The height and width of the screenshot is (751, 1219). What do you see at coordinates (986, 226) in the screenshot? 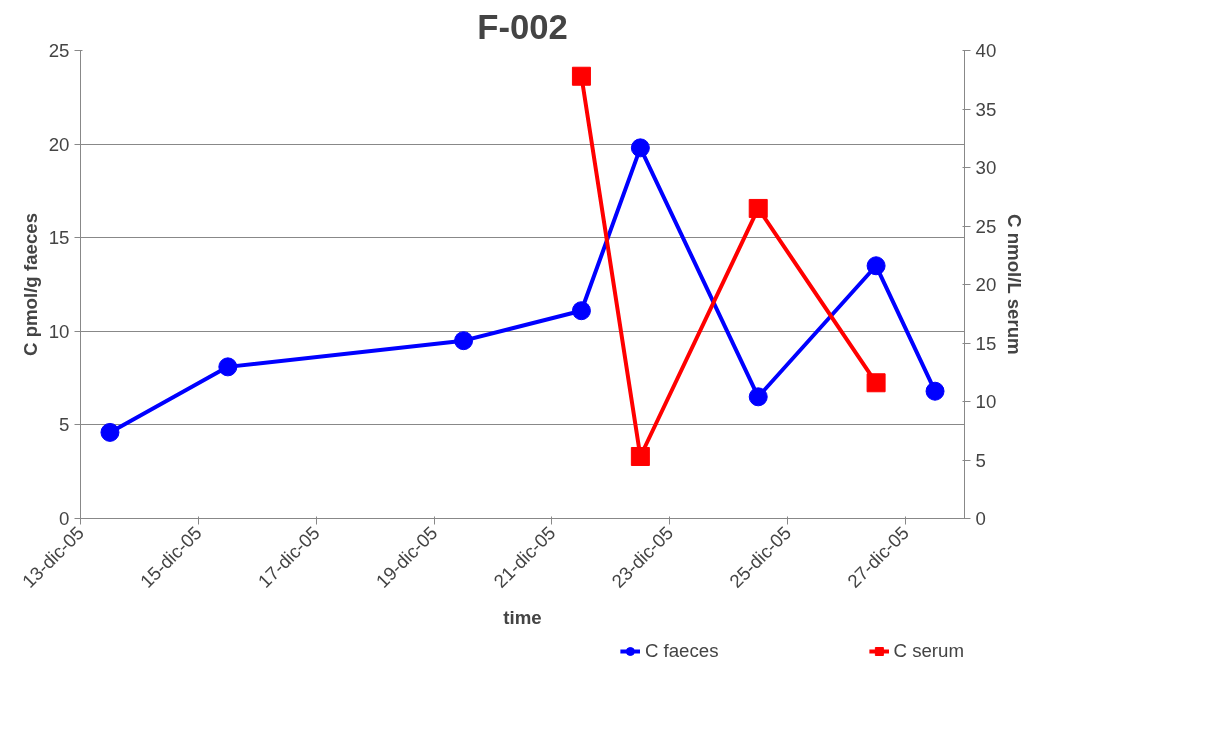
I see `y2-tick-label: 25` at bounding box center [986, 226].